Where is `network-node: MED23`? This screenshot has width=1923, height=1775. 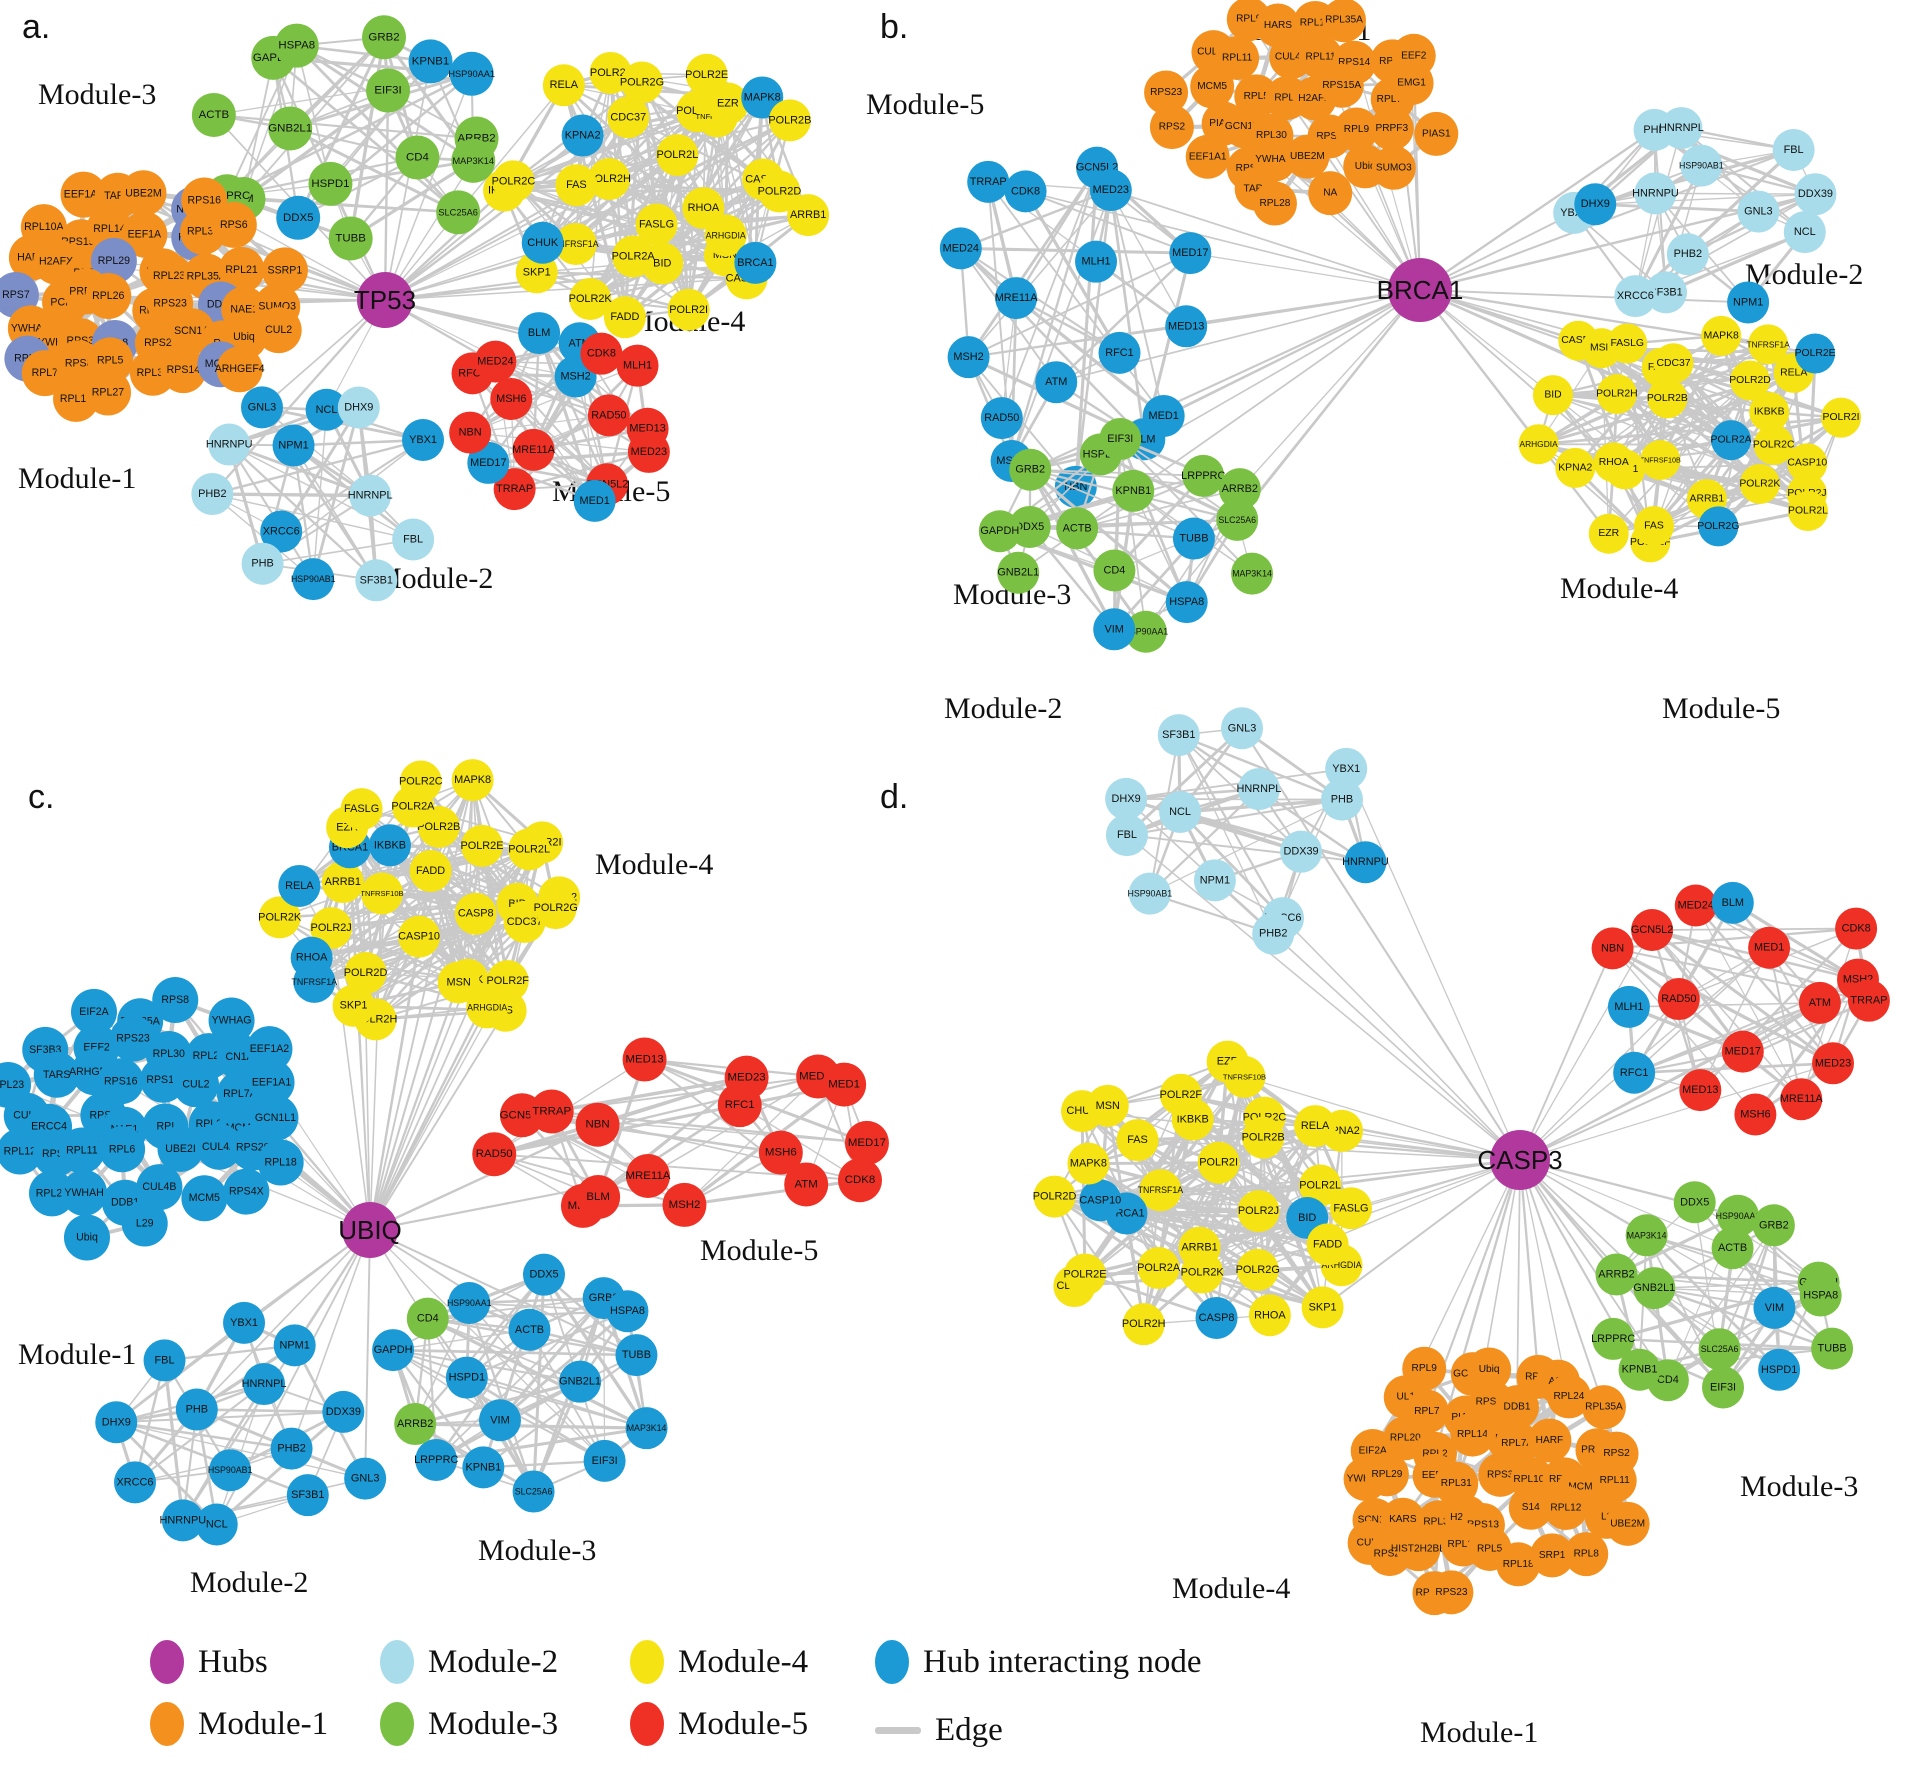 network-node: MED23 is located at coordinates (1110, 190).